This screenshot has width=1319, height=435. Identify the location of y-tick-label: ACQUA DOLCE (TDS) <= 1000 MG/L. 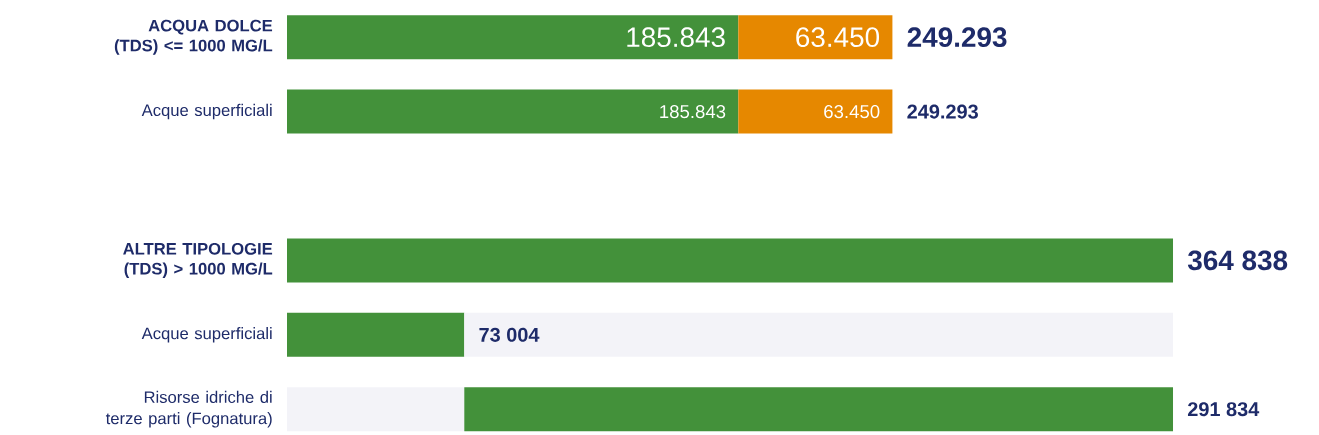
(193, 37).